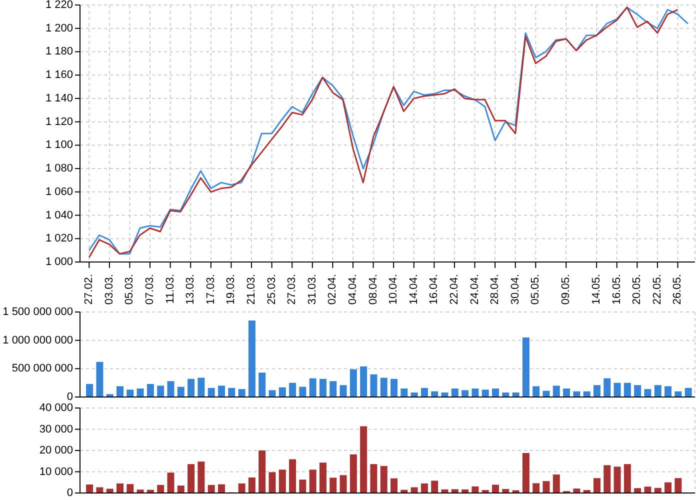  Describe the element at coordinates (170, 289) in the screenshot. I see `x-tick-label: 11.03.` at that location.